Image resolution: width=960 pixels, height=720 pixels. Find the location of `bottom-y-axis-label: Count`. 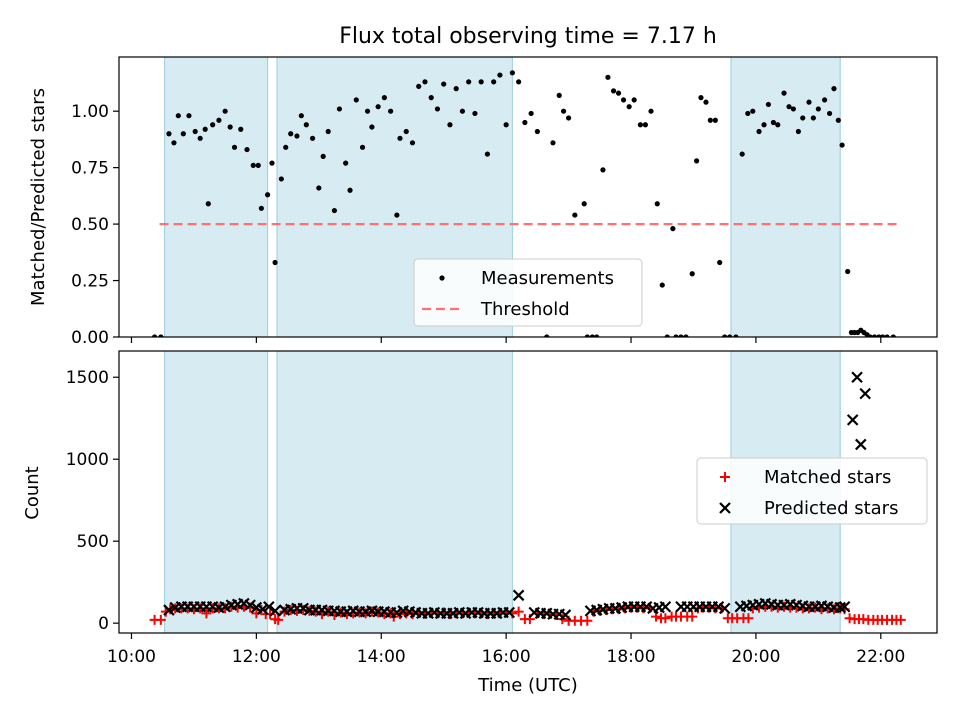

bottom-y-axis-label: Count is located at coordinates (32, 492).